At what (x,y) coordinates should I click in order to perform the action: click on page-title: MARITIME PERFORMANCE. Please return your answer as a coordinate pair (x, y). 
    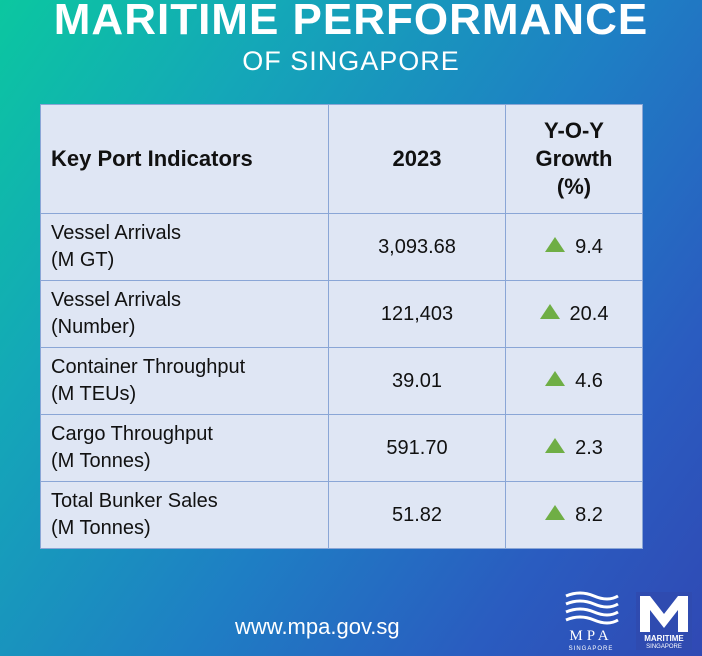
    Looking at the image, I should click on (351, 22).